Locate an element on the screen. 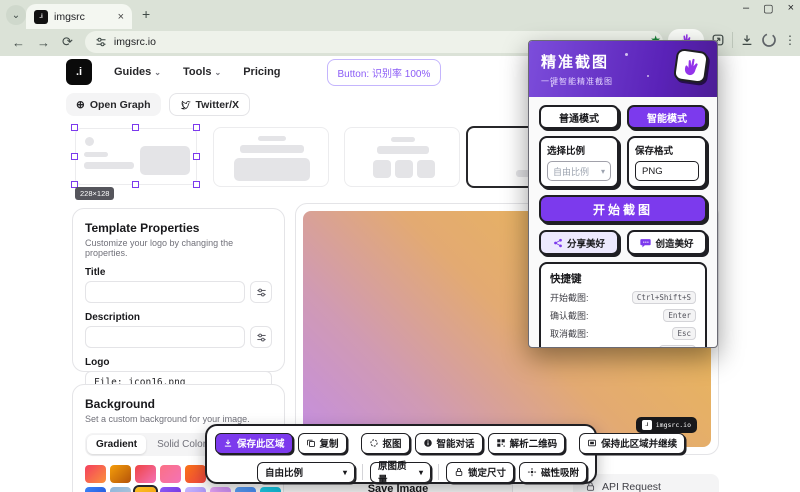  reload-button: ⟳ is located at coordinates (67, 41).